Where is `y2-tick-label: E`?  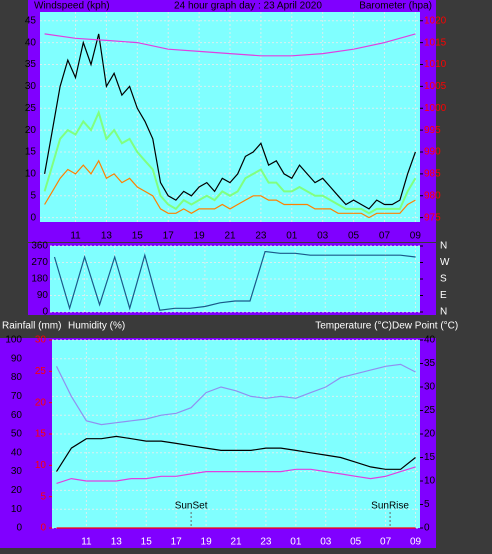 y2-tick-label: E is located at coordinates (443, 295).